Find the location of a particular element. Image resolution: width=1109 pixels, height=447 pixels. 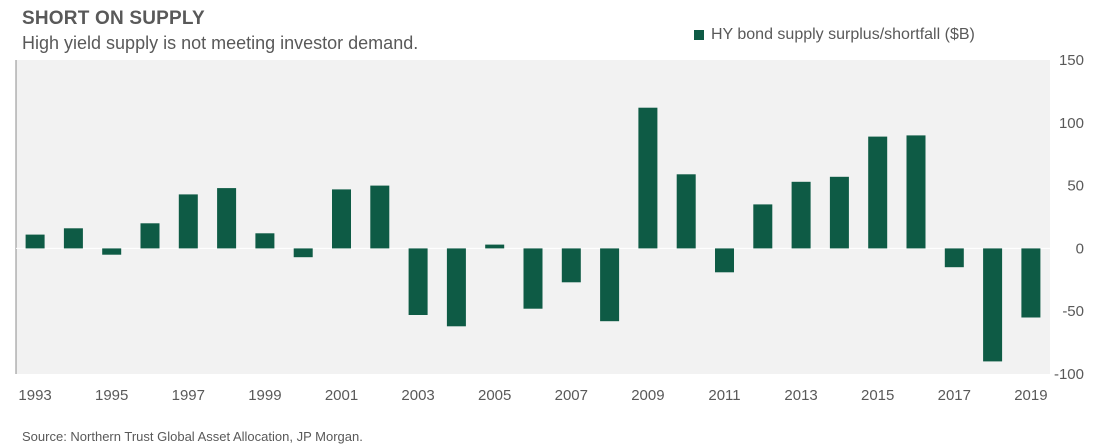

bar-1999 is located at coordinates (265, 241).